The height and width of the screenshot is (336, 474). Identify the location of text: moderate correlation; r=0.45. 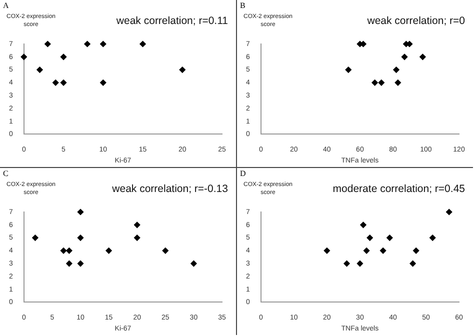
(398, 189).